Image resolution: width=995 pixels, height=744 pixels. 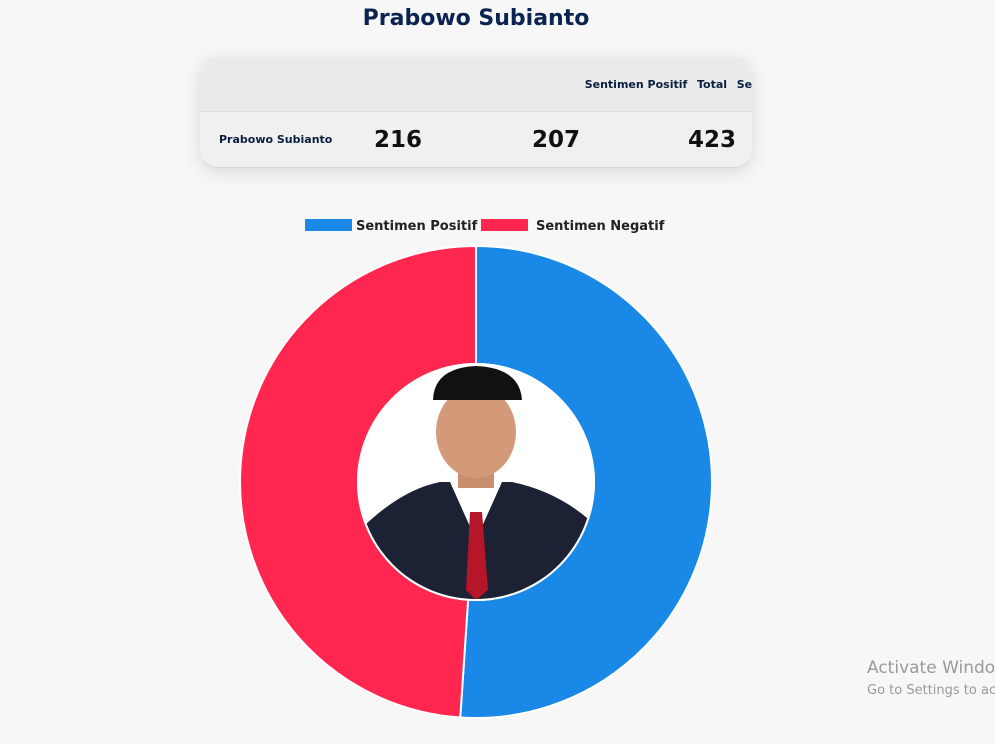 What do you see at coordinates (555, 139) in the screenshot?
I see `cell-value: 207` at bounding box center [555, 139].